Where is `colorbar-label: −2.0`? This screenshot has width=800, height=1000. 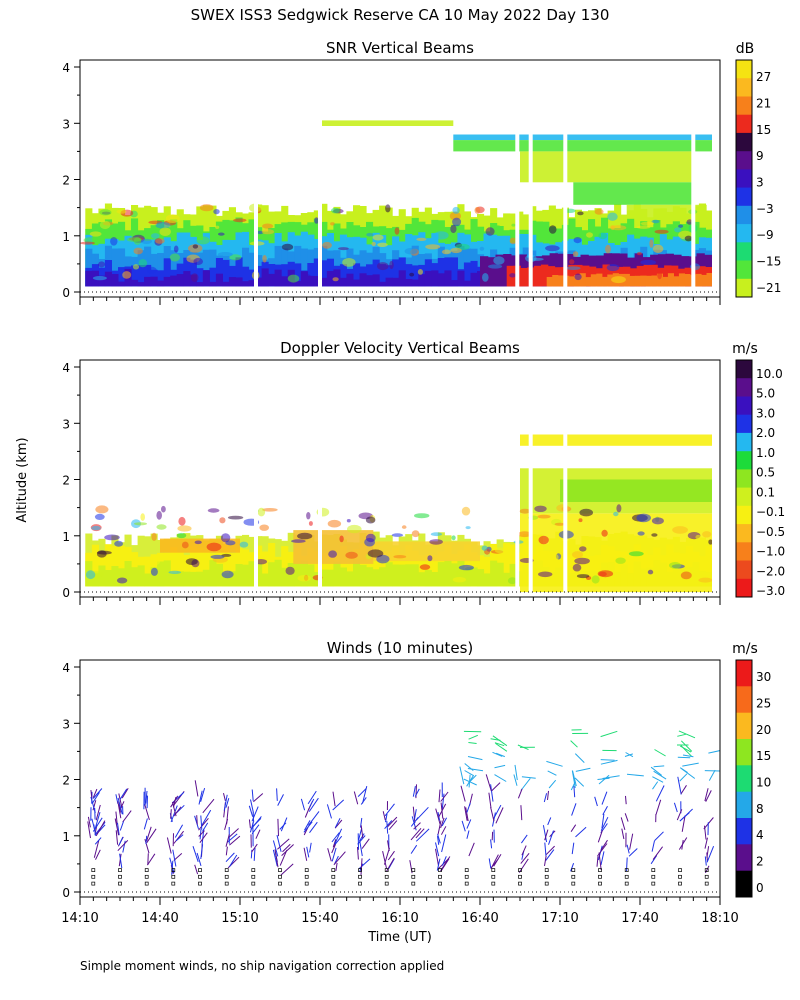
colorbar-label: −2.0 is located at coordinates (770, 571).